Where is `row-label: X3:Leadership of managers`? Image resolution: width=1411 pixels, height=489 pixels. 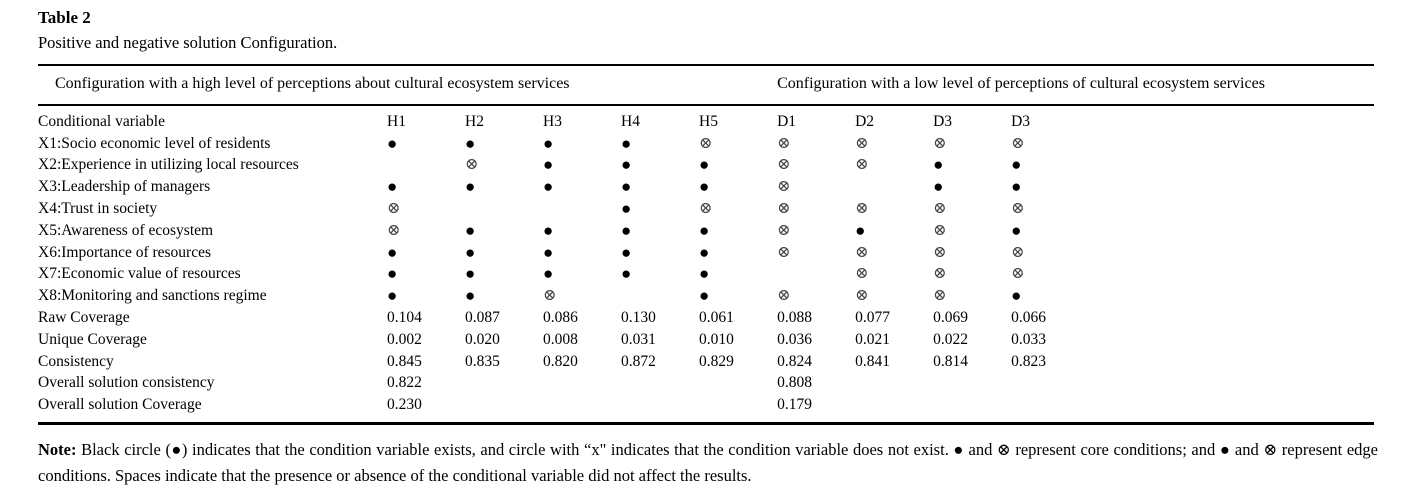
row-label: X3:Leadership of managers is located at coordinates (124, 187).